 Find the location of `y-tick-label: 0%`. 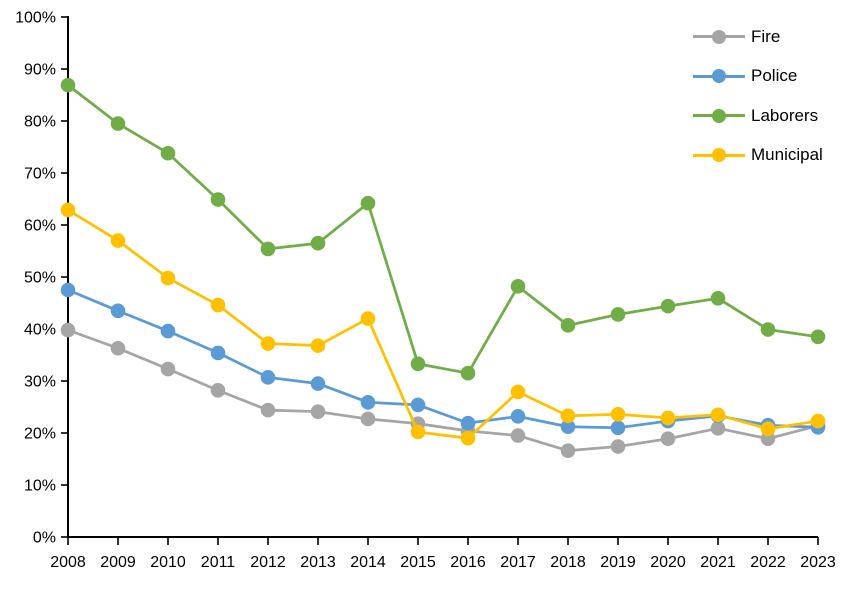

y-tick-label: 0% is located at coordinates (44, 538).